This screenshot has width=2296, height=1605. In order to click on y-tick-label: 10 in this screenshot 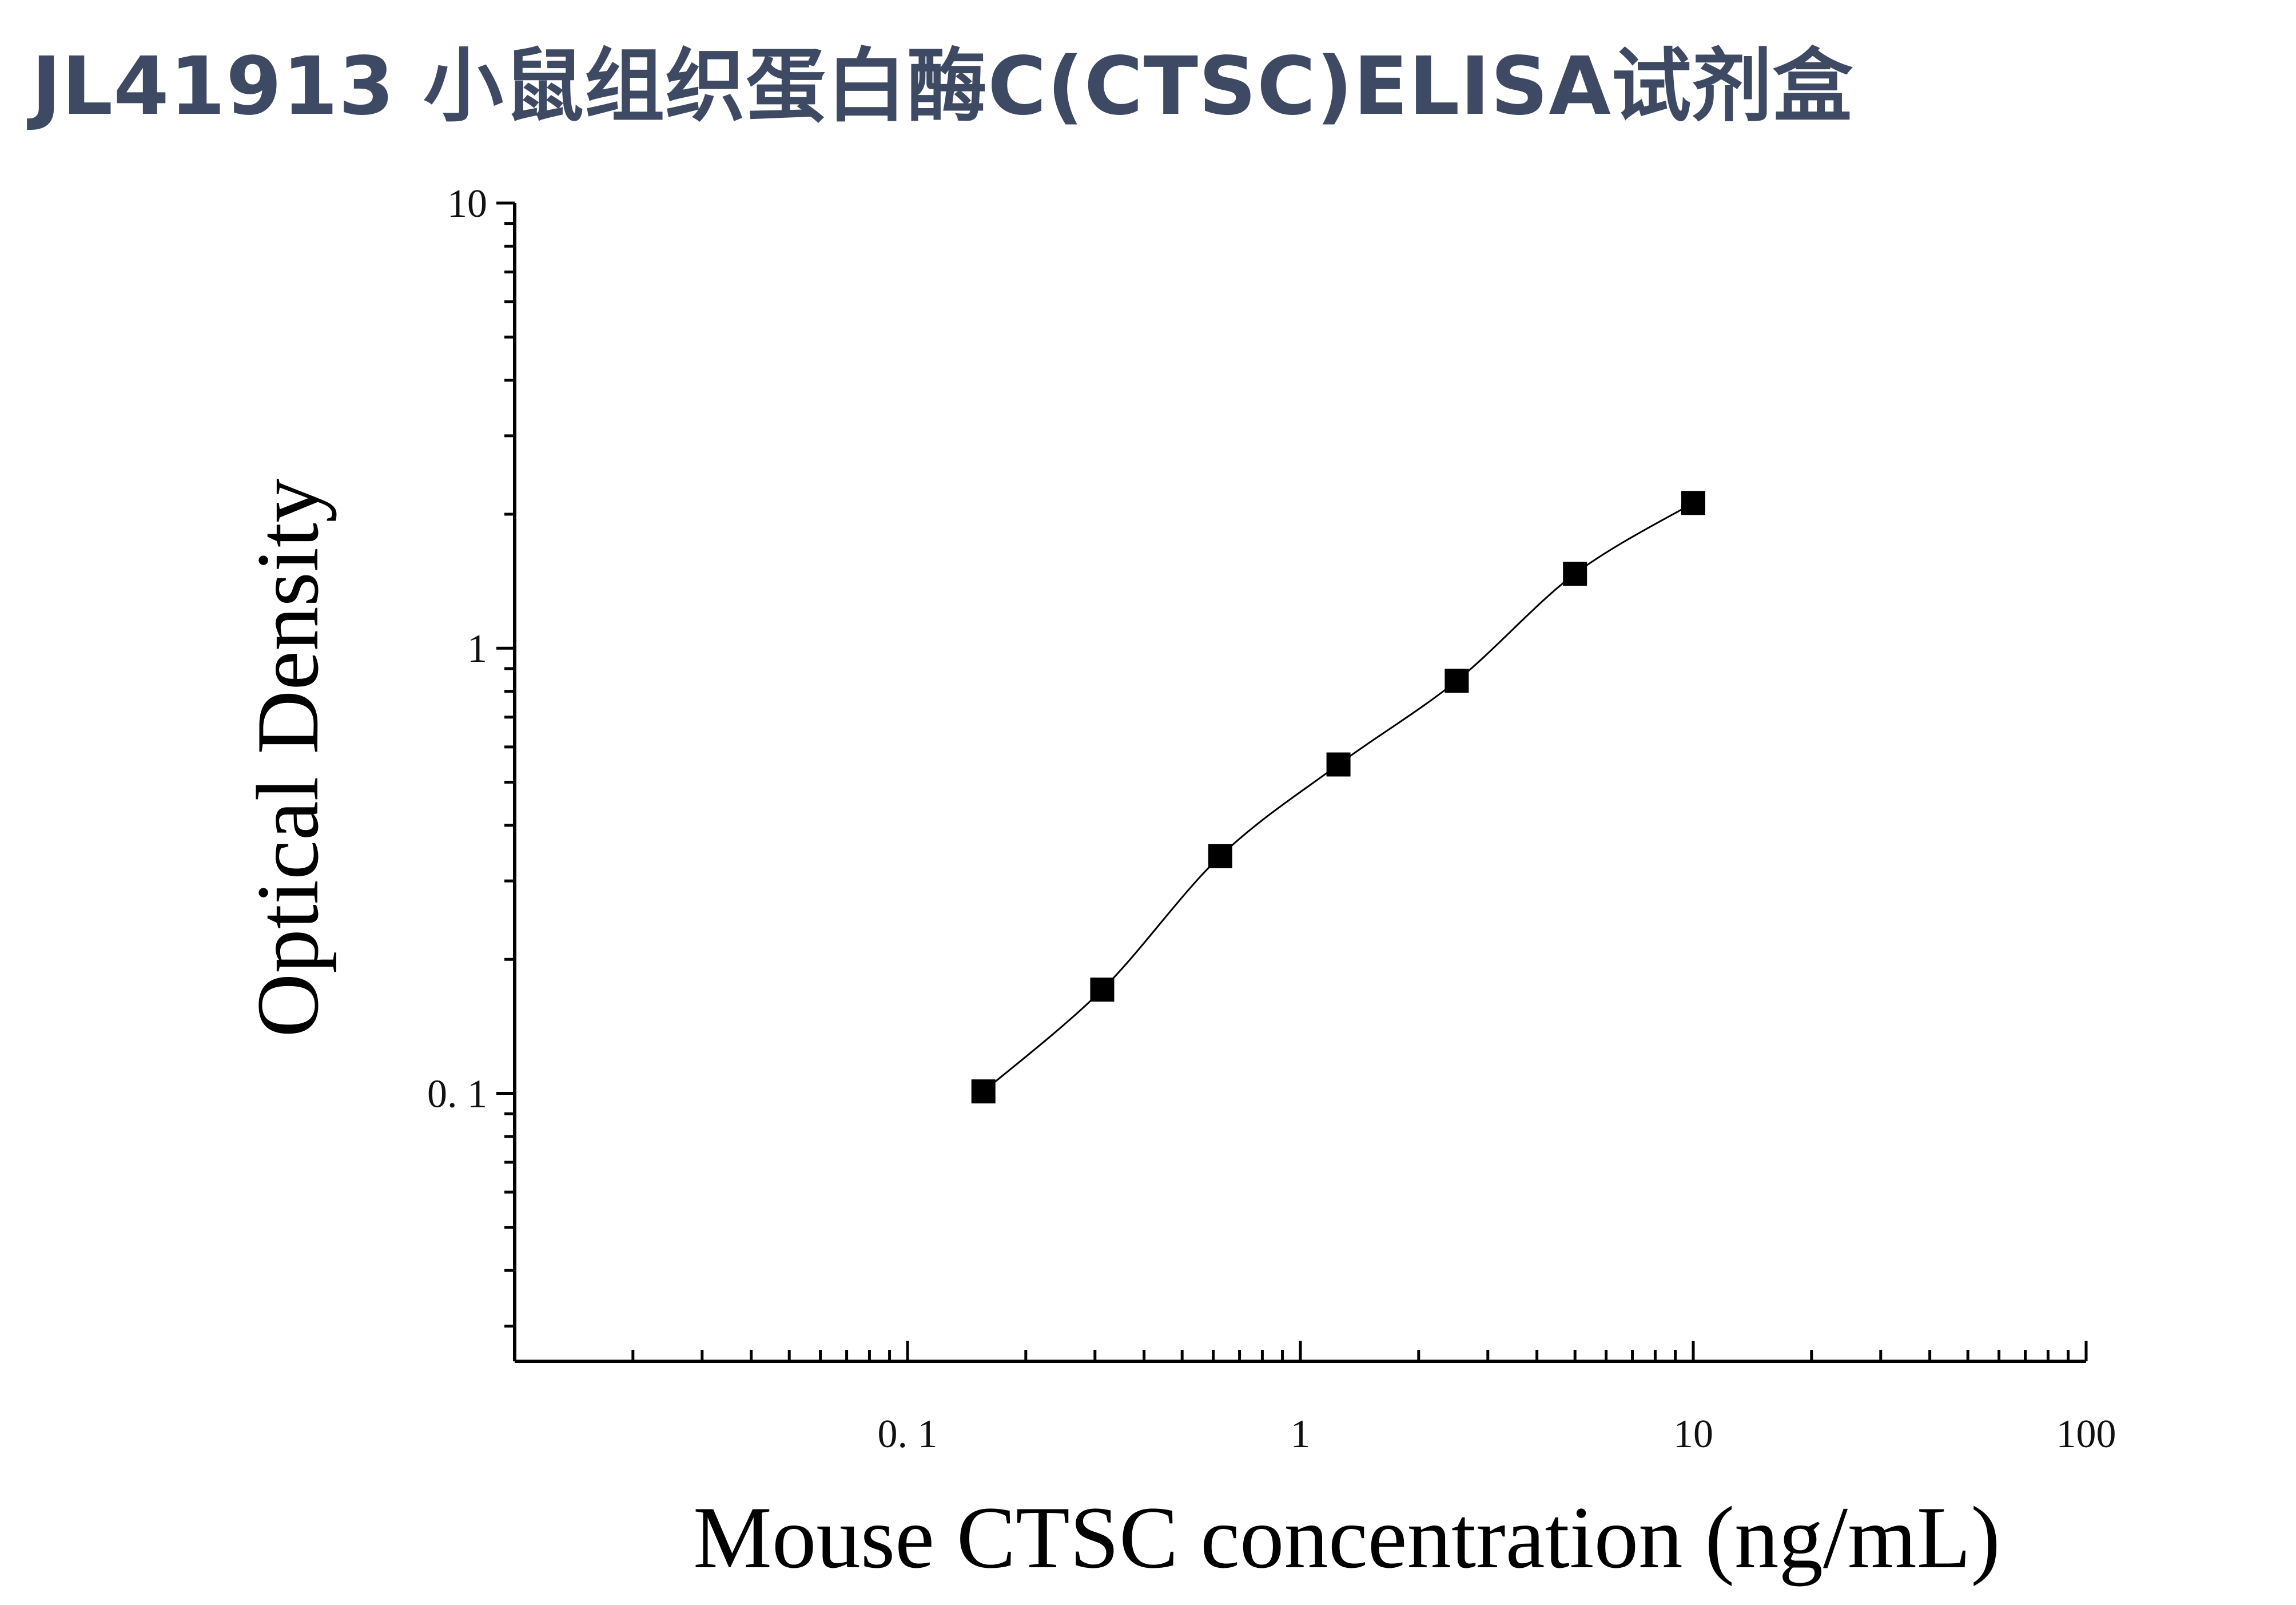, I will do `click(467, 204)`.